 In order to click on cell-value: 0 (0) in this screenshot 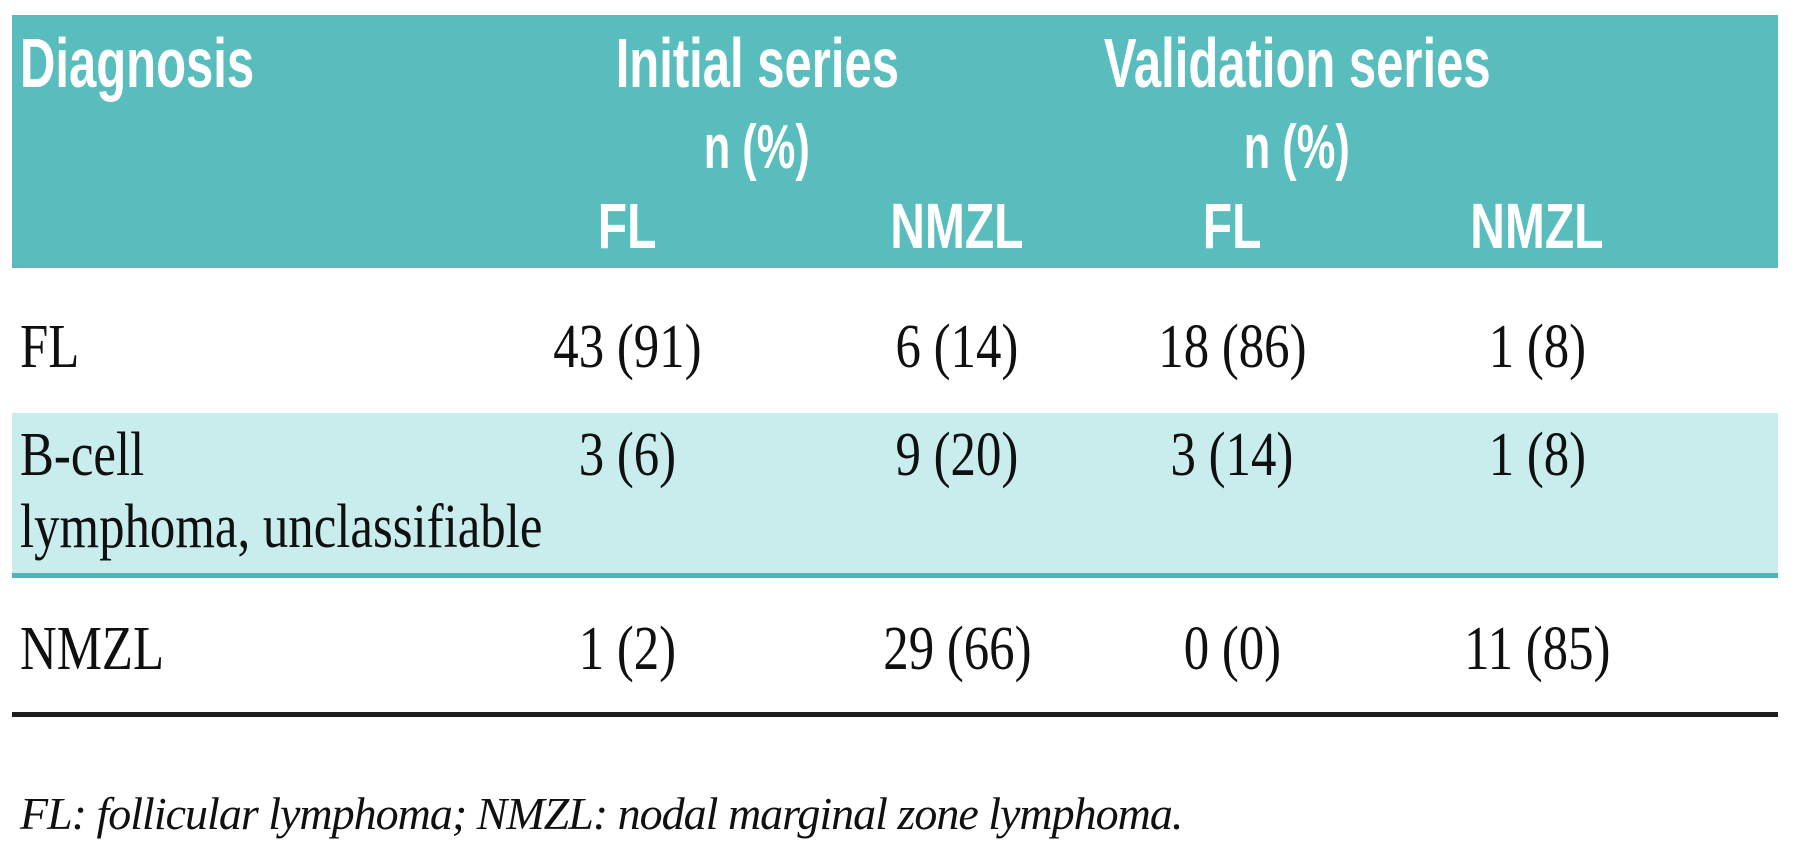, I will do `click(1232, 648)`.